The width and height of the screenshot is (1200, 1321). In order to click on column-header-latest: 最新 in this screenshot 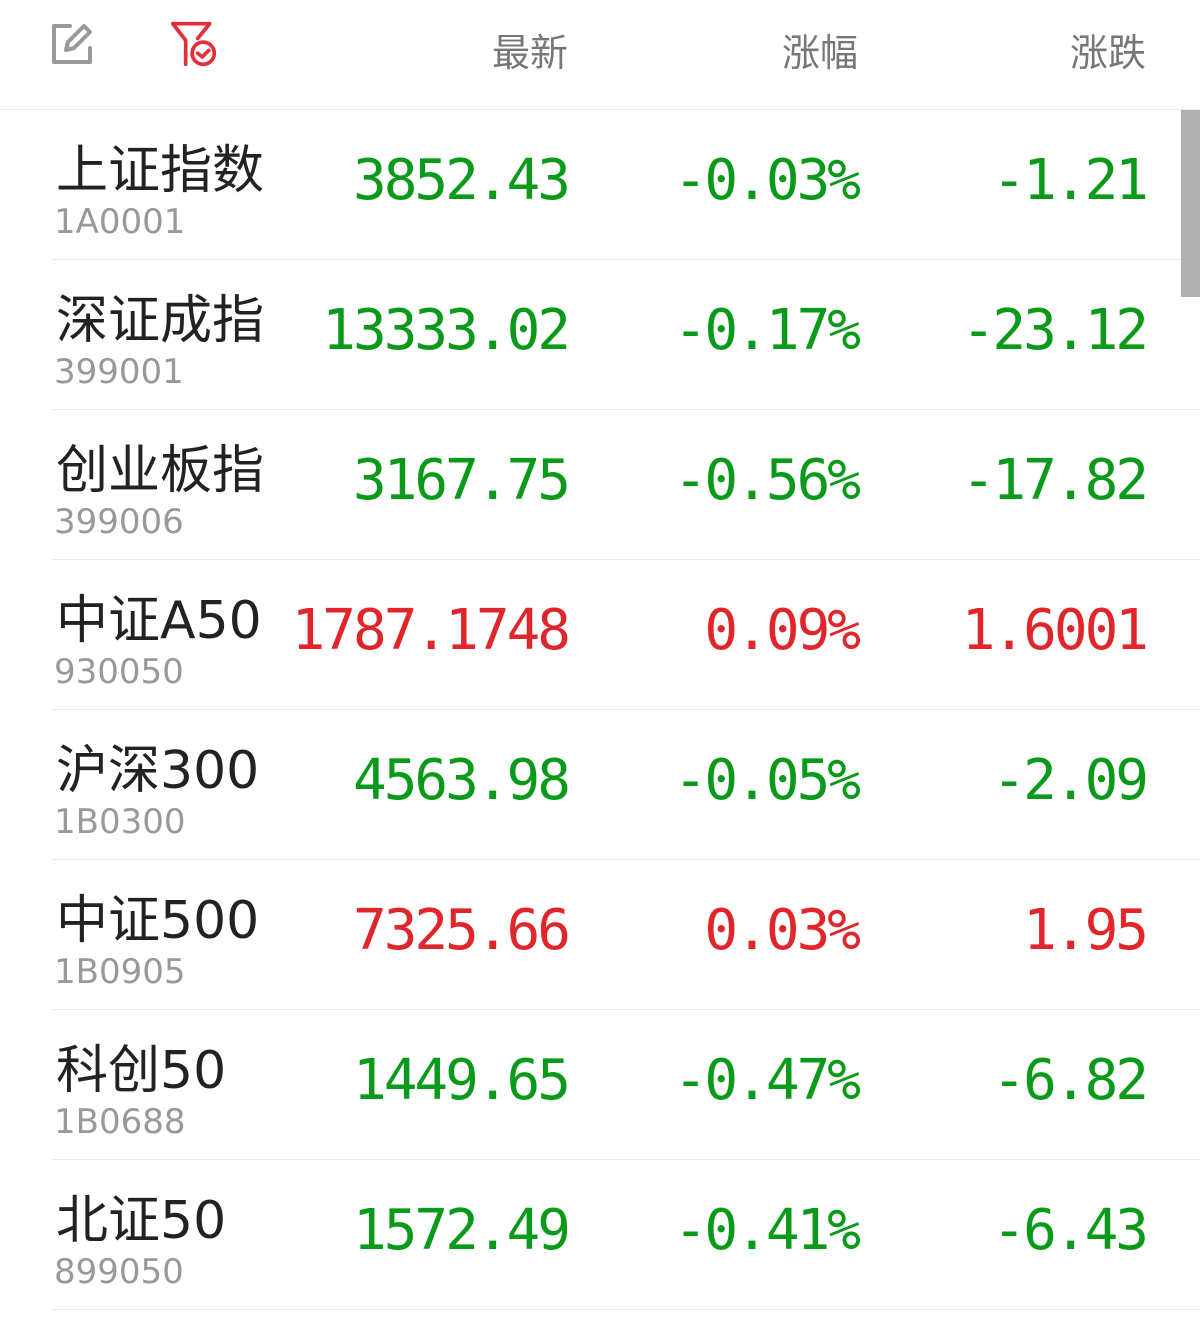, I will do `click(529, 53)`.